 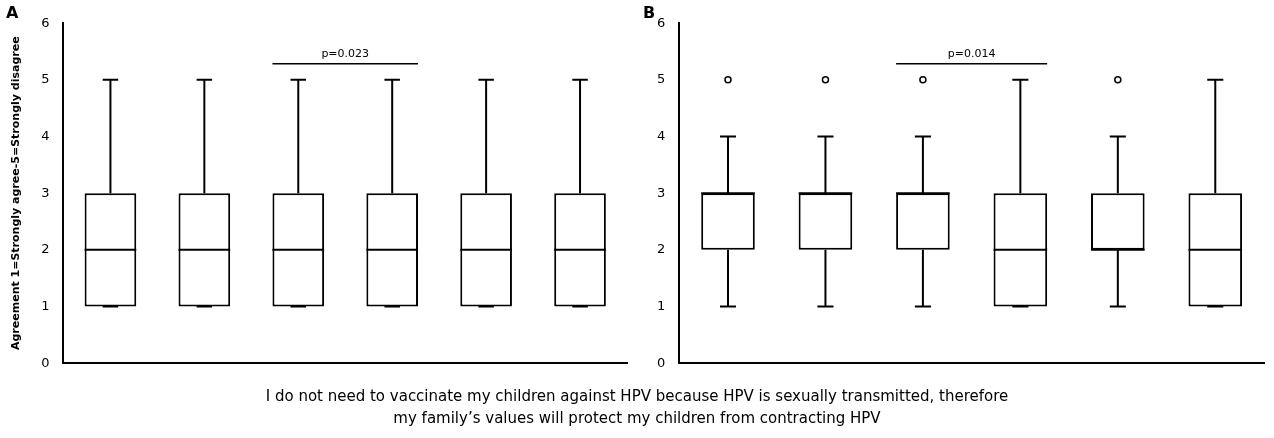 I want to click on annotation: p=0.023, so click(x=345, y=54).